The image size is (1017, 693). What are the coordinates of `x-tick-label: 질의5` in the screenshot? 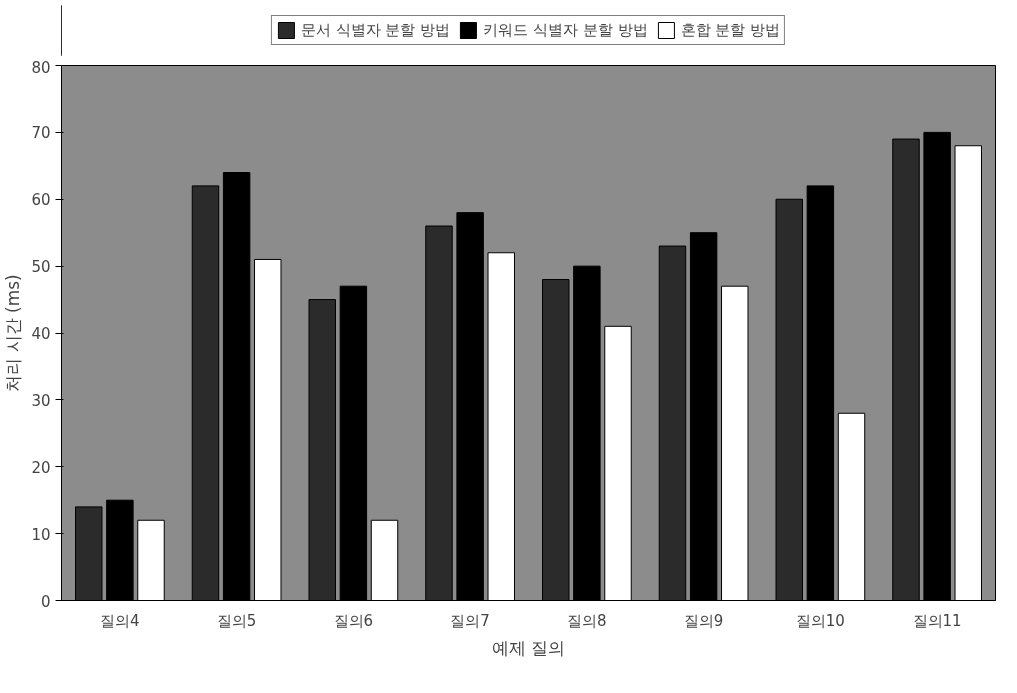 It's located at (236, 620).